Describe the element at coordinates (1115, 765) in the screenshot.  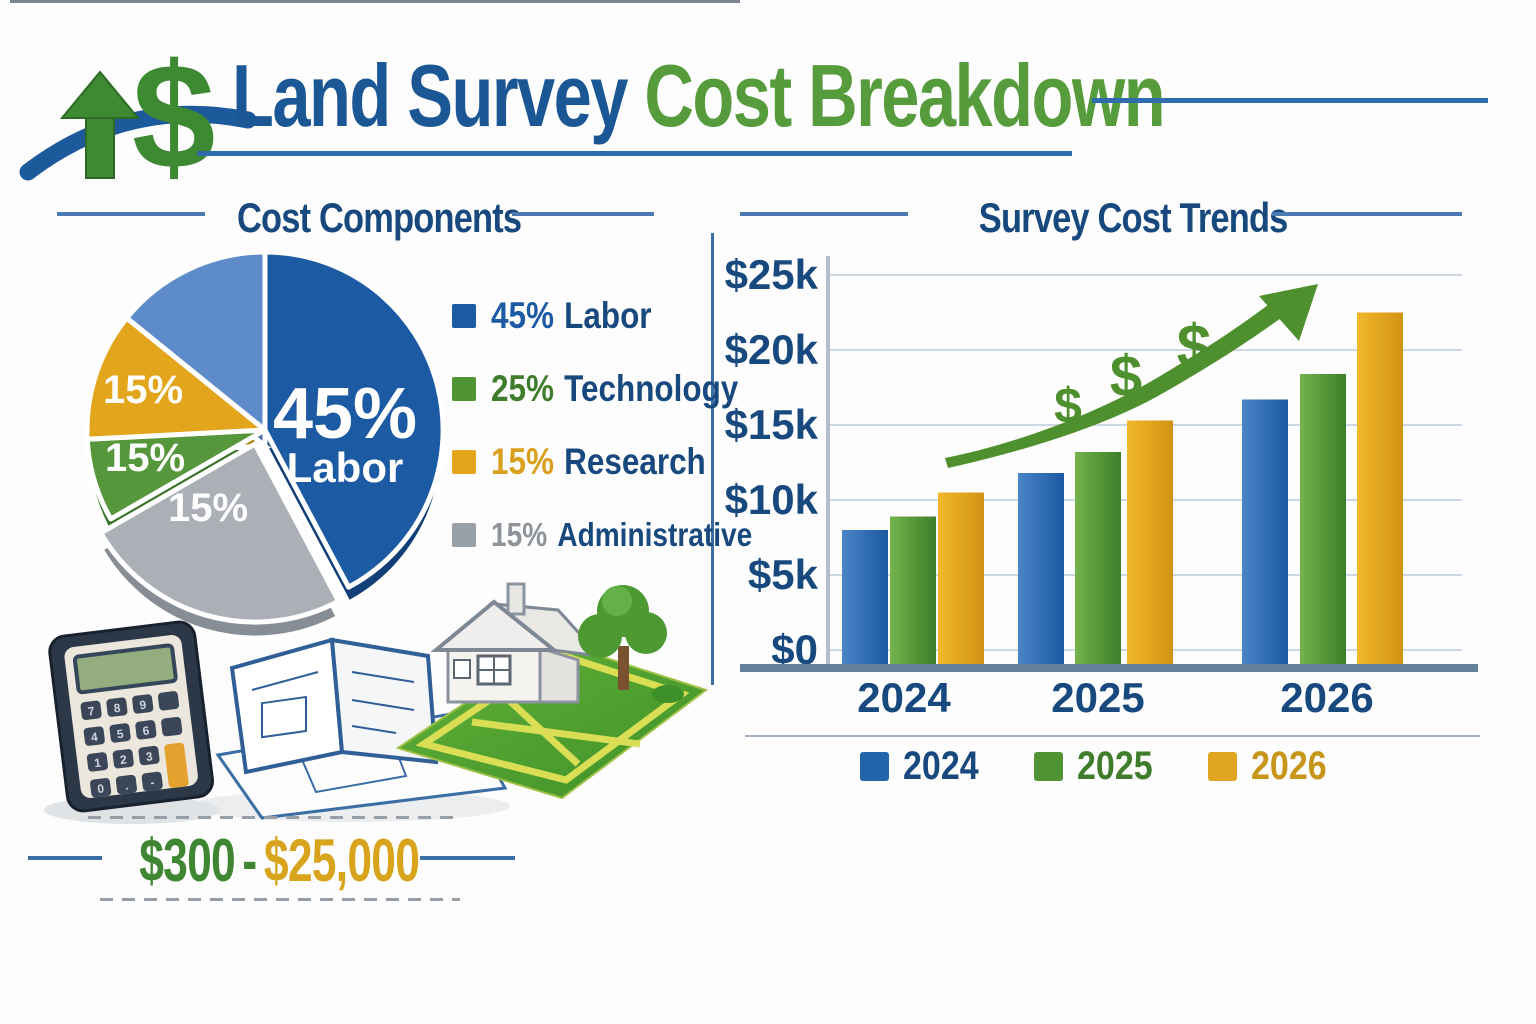
I see `bar-legend-year: 2025` at that location.